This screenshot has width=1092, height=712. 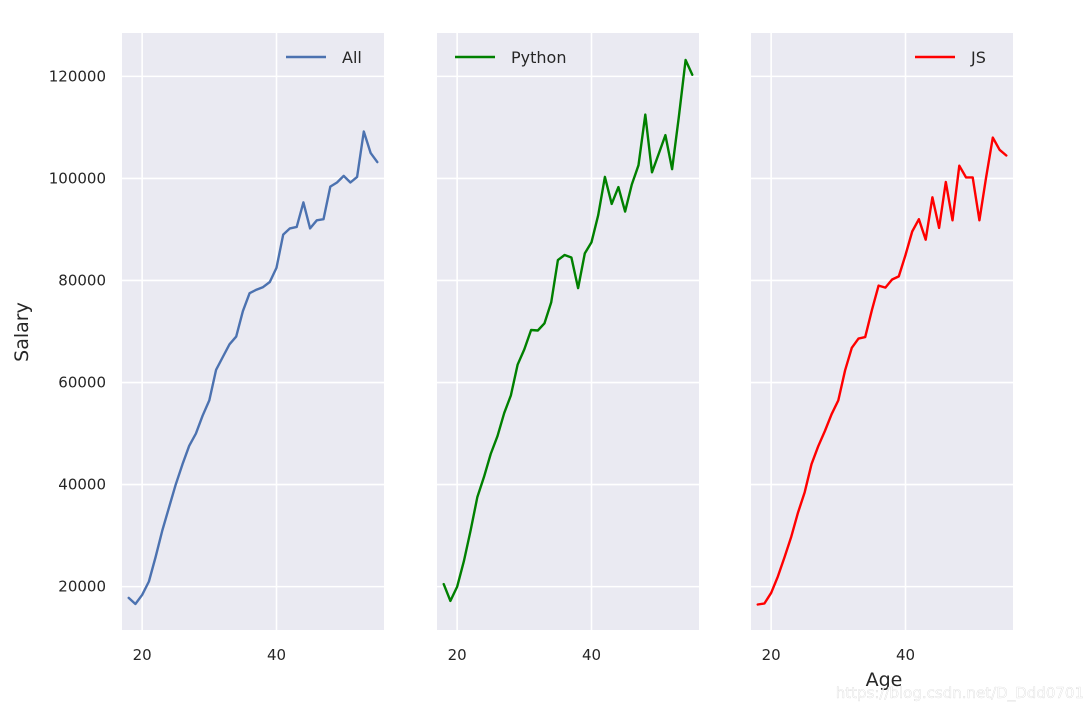 I want to click on legend: Python, so click(x=510, y=57).